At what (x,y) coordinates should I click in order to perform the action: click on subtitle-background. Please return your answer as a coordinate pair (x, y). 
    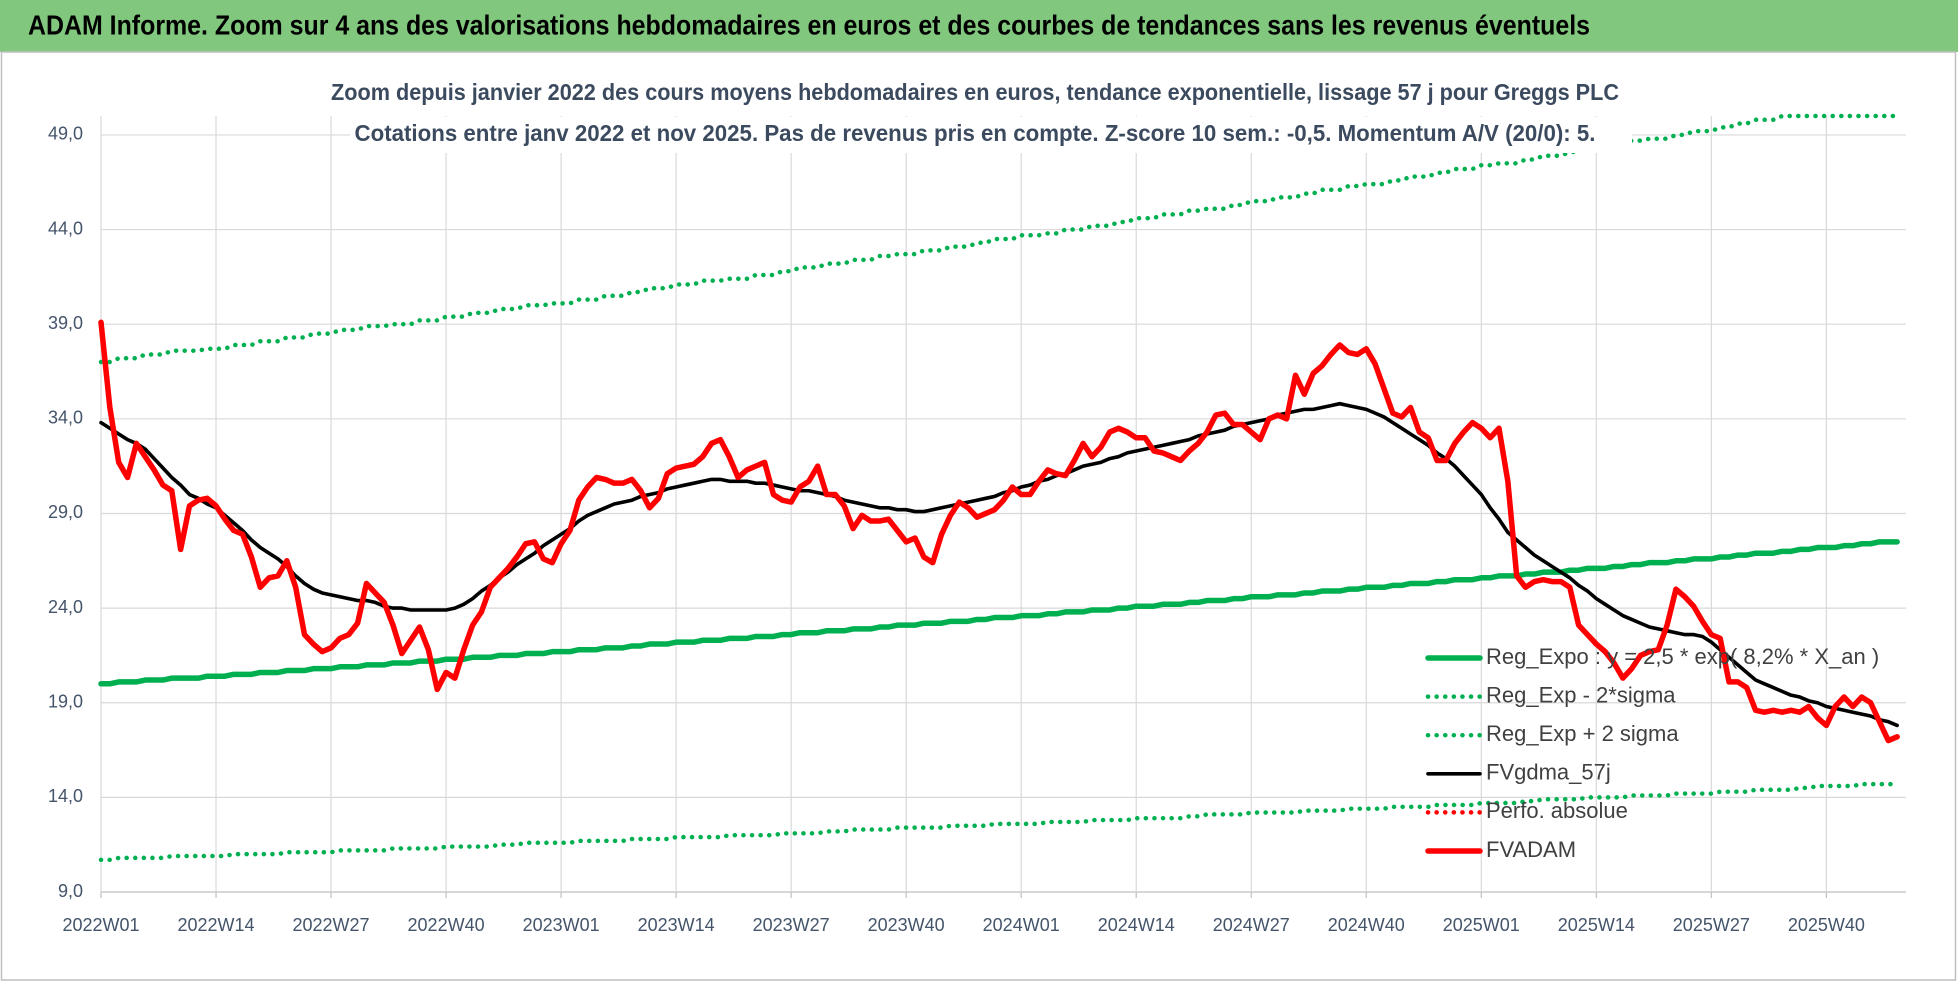
    Looking at the image, I should click on (991, 135).